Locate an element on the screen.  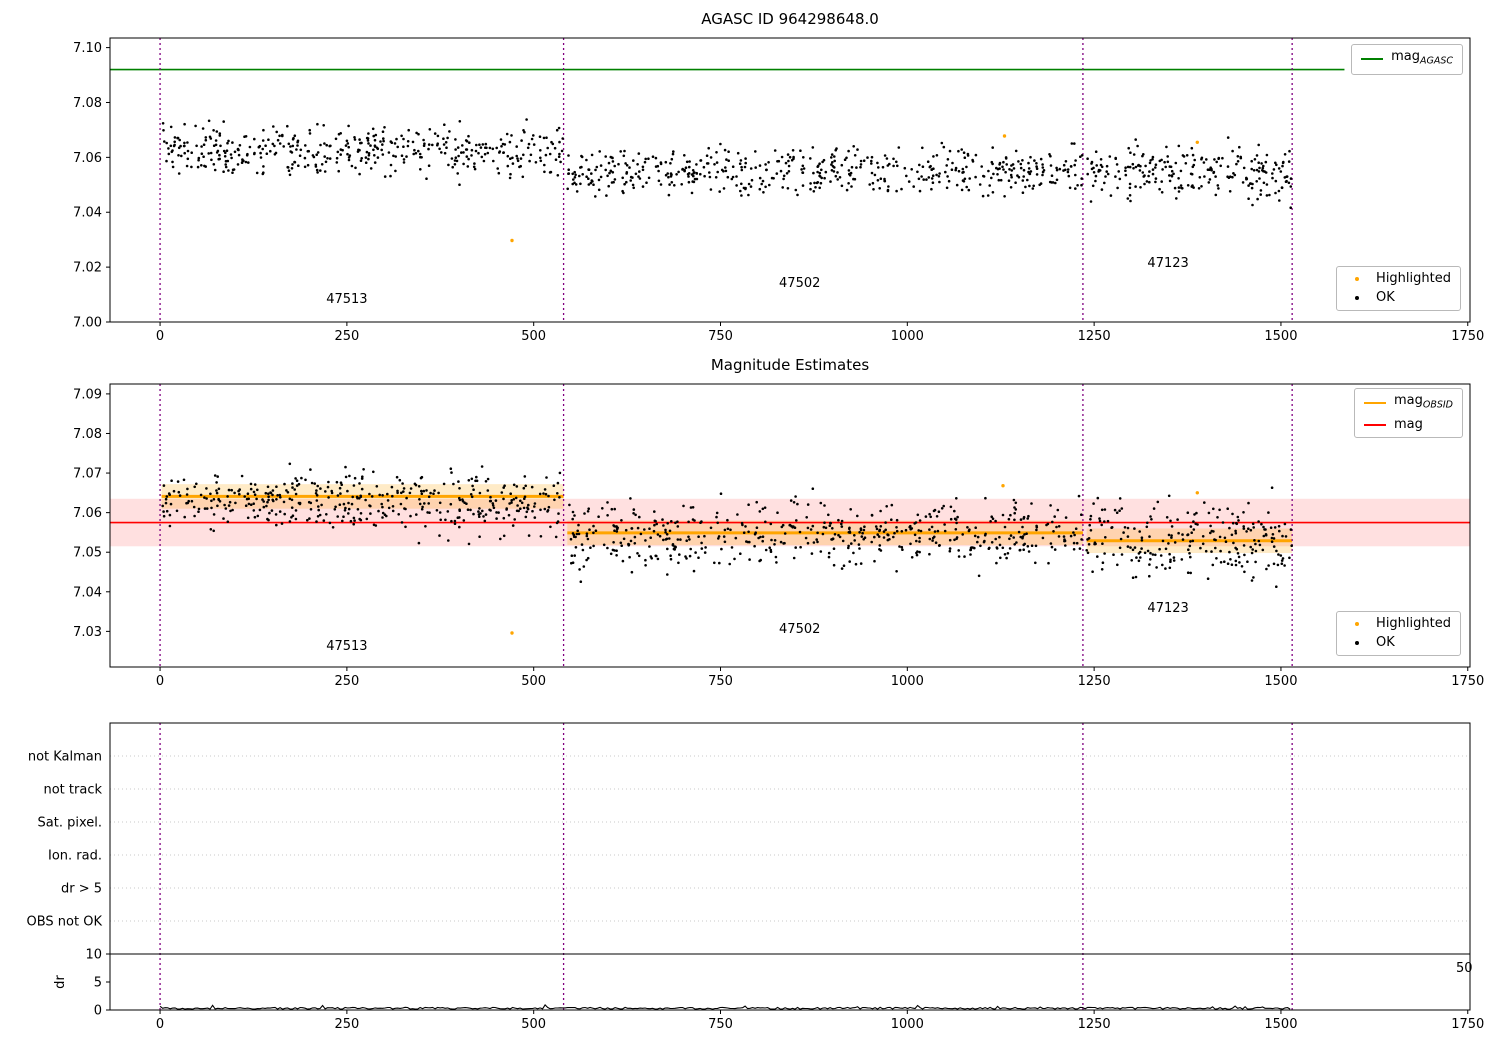
legend-entry-mag-obsid: magOBSID is located at coordinates (1408, 403).